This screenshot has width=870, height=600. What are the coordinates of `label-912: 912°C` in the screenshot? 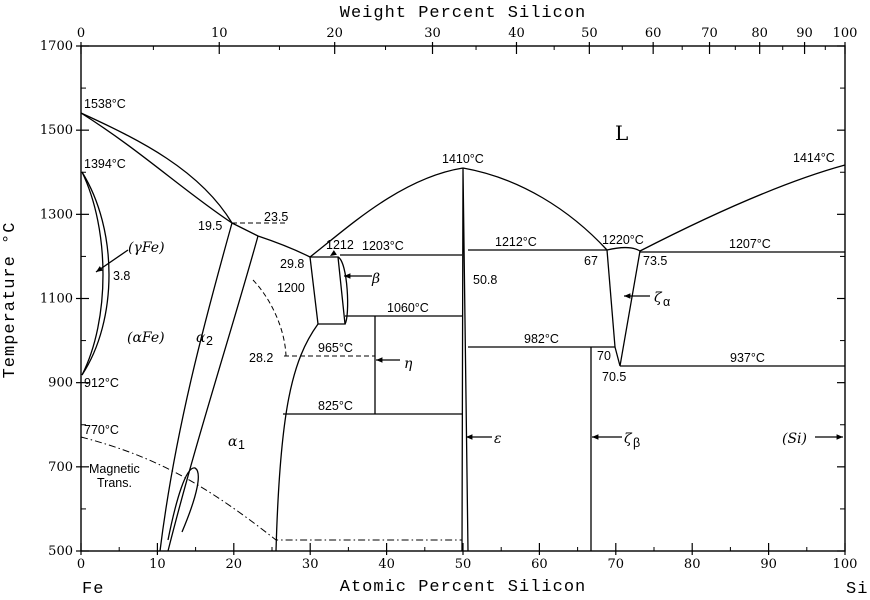 It's located at (101, 383).